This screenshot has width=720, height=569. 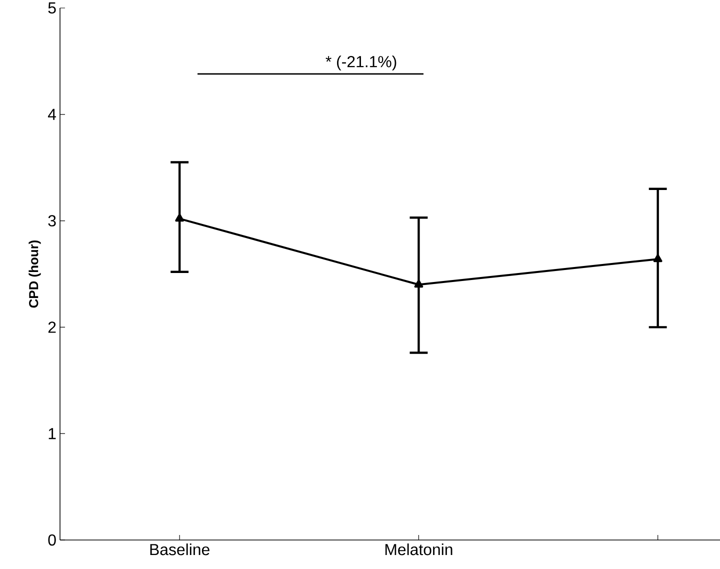 I want to click on y-tick-label: 0, so click(x=52, y=540).